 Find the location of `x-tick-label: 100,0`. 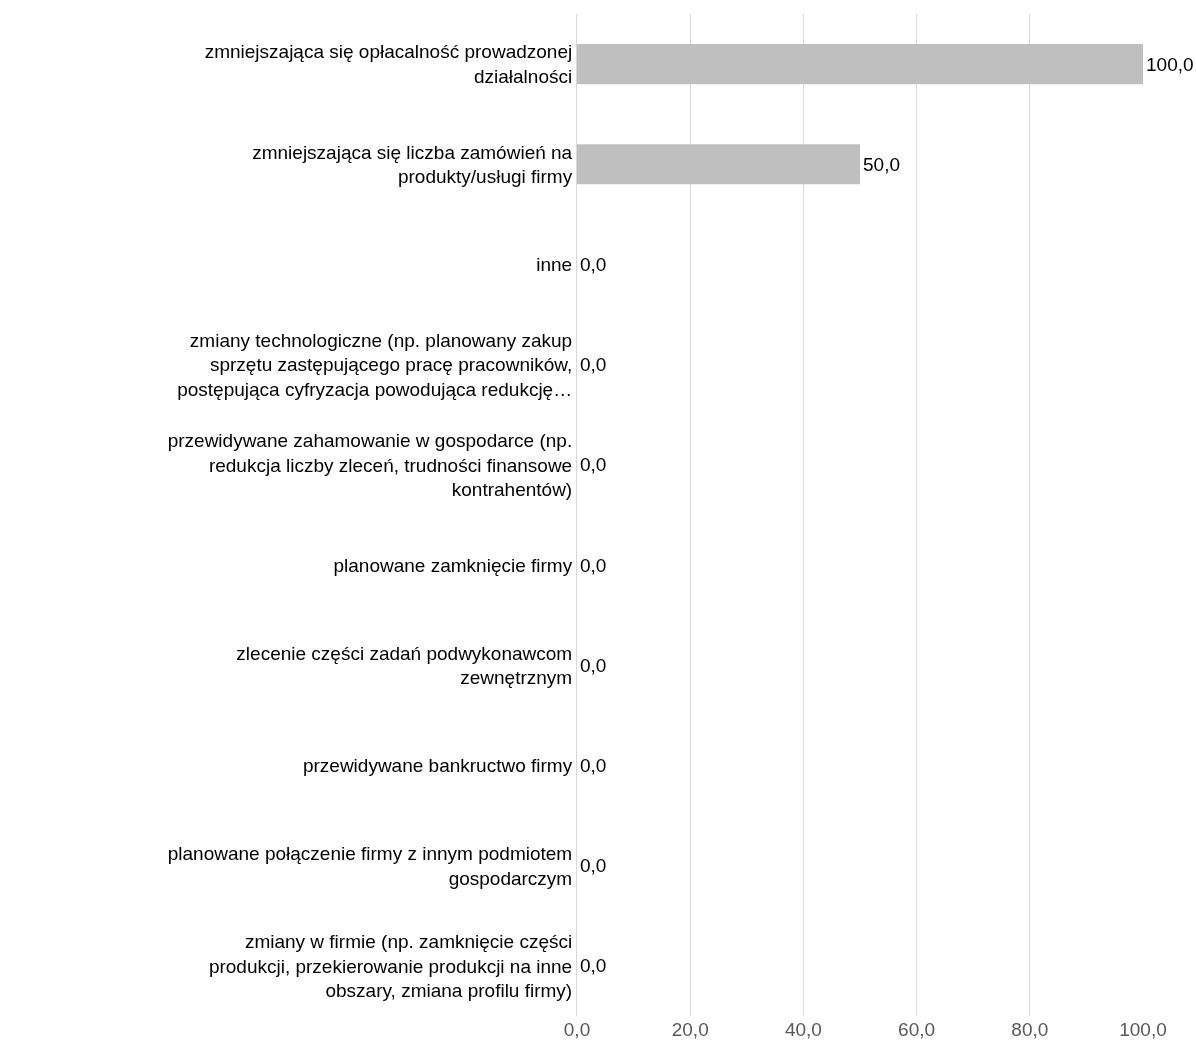

x-tick-label: 100,0 is located at coordinates (1143, 1029).